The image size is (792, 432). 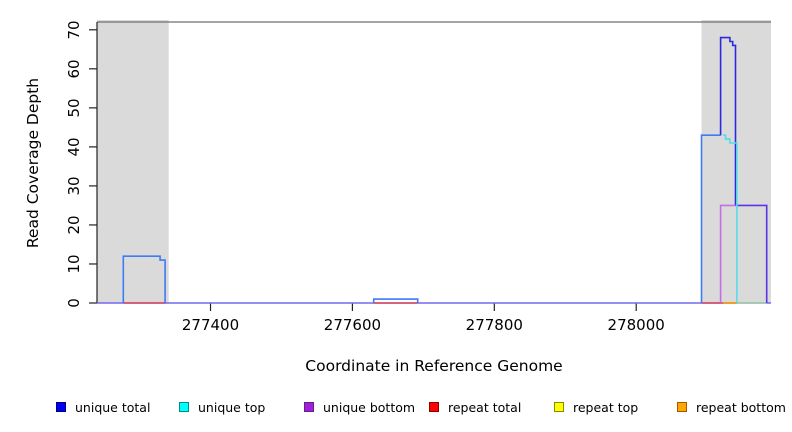 What do you see at coordinates (144, 279) in the screenshot?
I see `series-unique-total-top-left-peak` at bounding box center [144, 279].